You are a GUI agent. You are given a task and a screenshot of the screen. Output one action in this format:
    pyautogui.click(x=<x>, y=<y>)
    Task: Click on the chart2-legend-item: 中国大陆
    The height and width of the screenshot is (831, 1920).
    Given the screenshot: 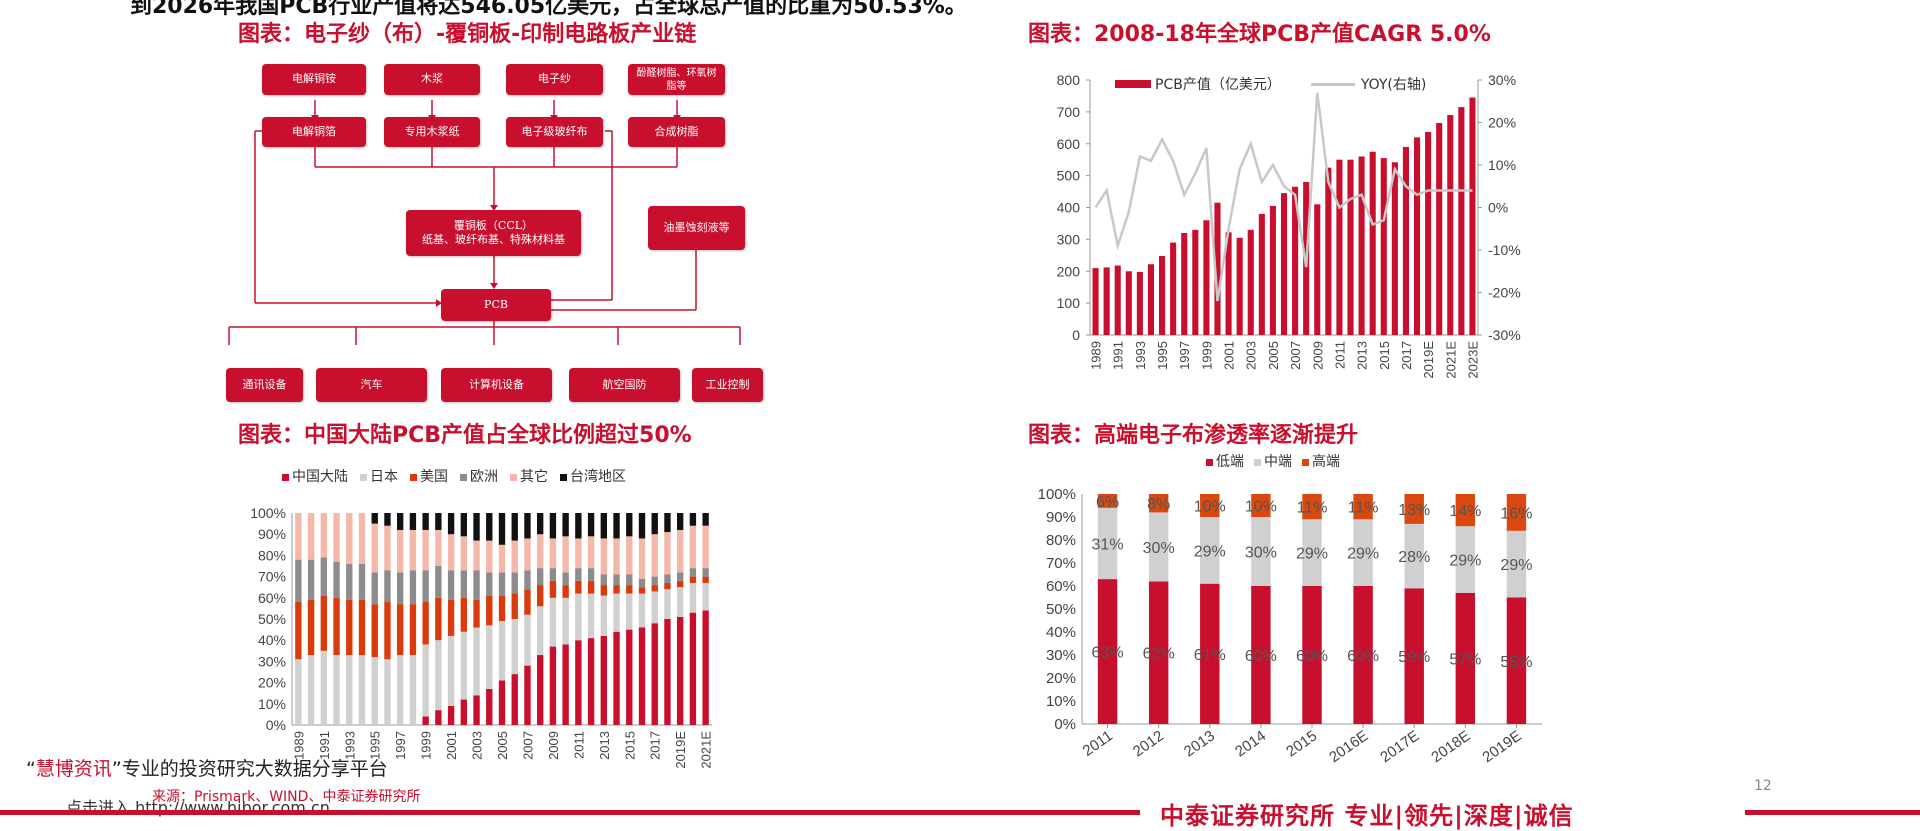 What is the action you would take?
    pyautogui.click(x=315, y=476)
    